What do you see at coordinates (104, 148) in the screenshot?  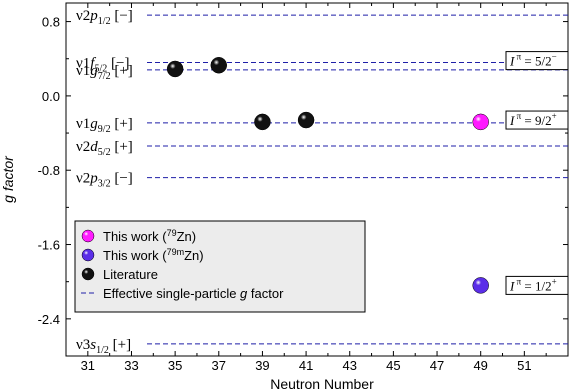 I see `level-label: ν2d5/2 [+]` at bounding box center [104, 148].